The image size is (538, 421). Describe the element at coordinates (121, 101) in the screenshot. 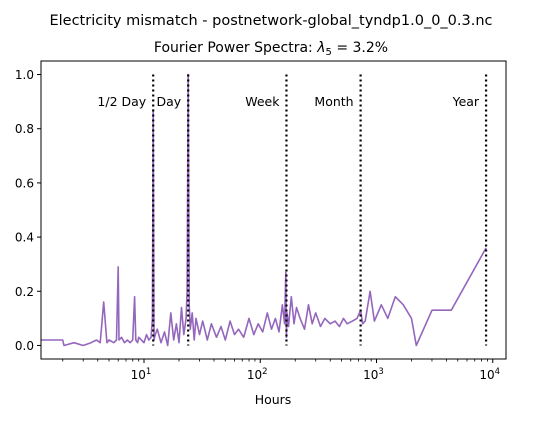

I see `marker-label-0: 1/2 Day` at that location.